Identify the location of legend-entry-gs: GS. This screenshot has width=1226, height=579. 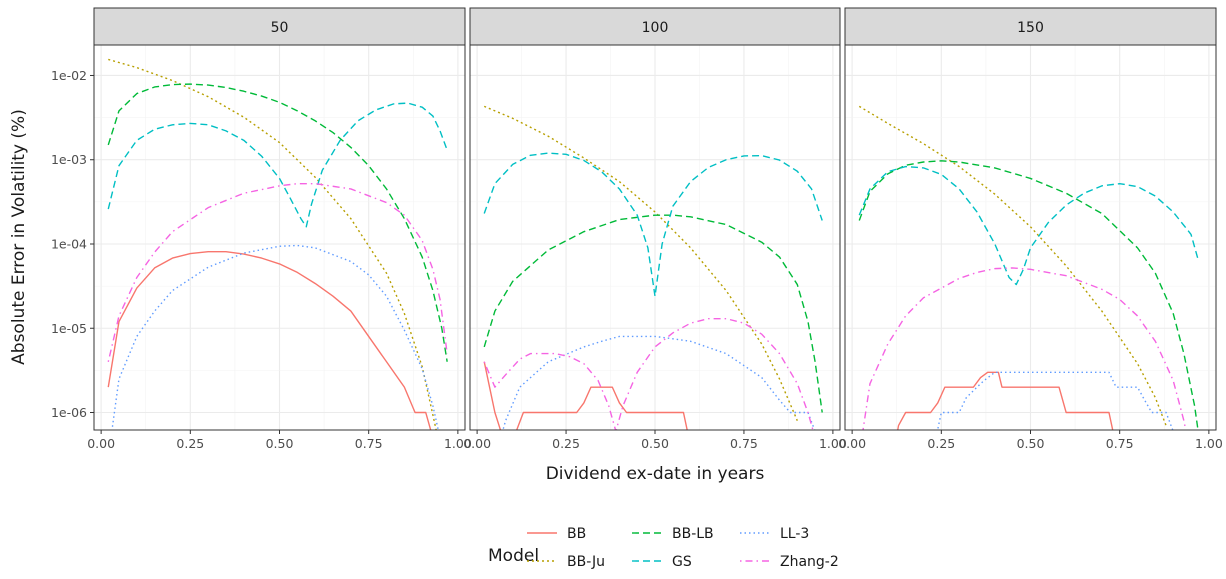
(662, 562).